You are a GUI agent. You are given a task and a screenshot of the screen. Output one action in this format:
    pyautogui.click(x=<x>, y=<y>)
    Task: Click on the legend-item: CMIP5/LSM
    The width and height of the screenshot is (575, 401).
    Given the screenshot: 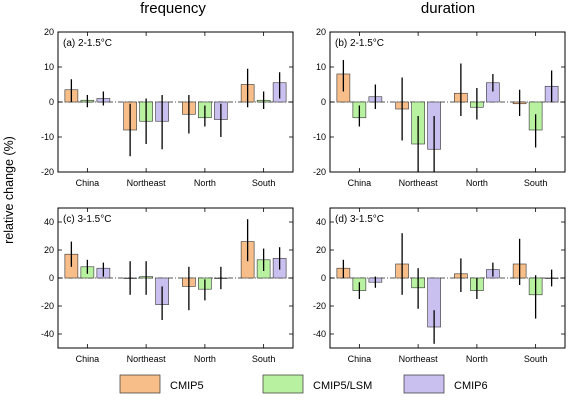 What is the action you would take?
    pyautogui.click(x=317, y=384)
    